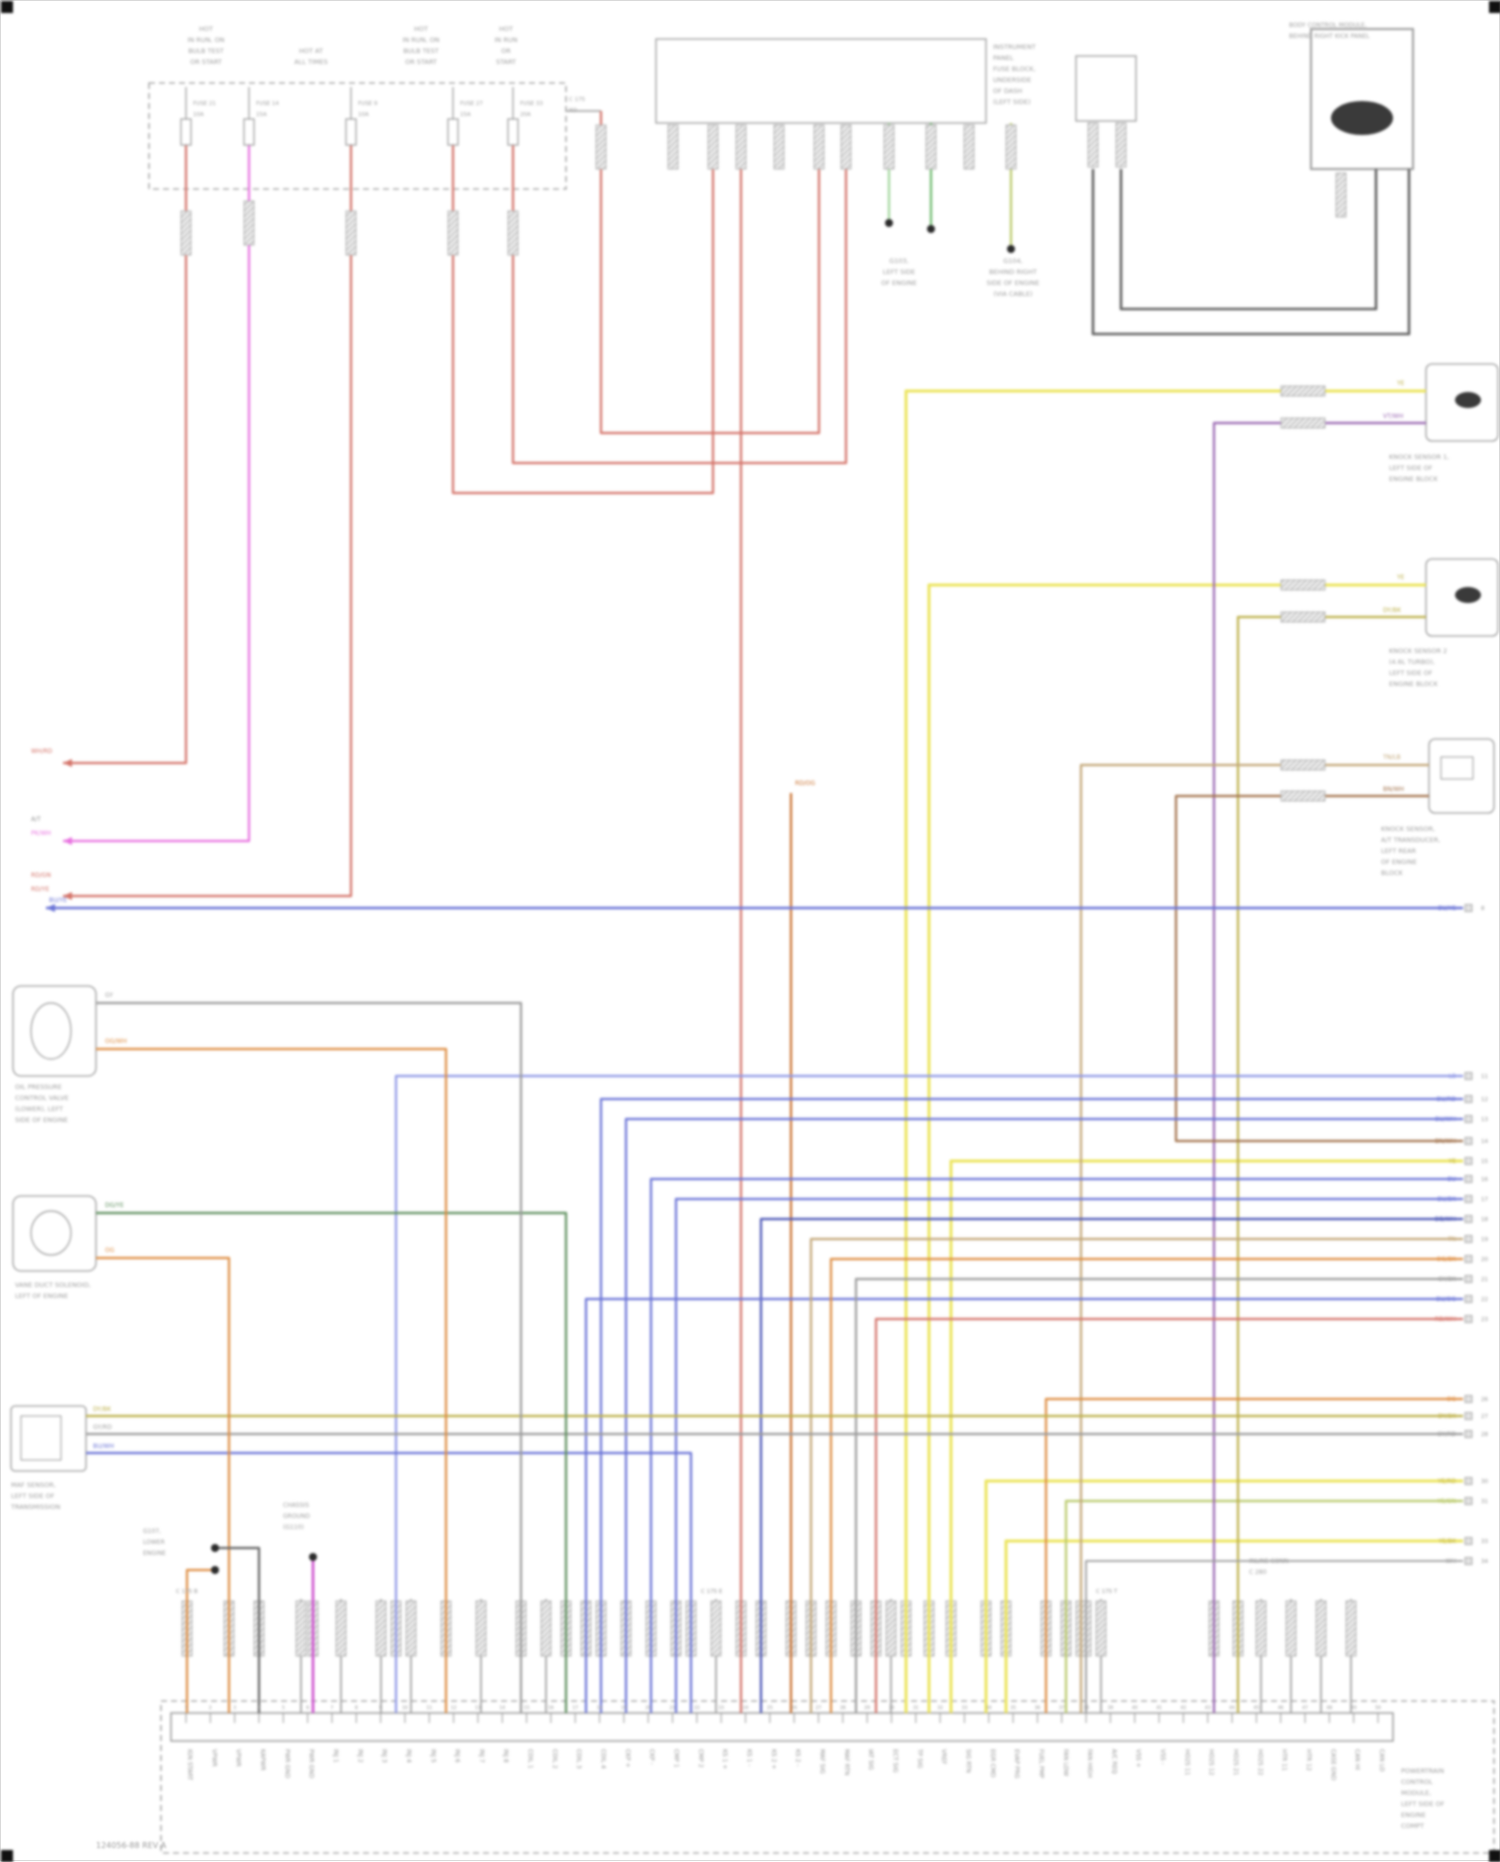 Image resolution: width=1500 pixels, height=1862 pixels. I want to click on wire-code-label: GY/BK, so click(1447, 1279).